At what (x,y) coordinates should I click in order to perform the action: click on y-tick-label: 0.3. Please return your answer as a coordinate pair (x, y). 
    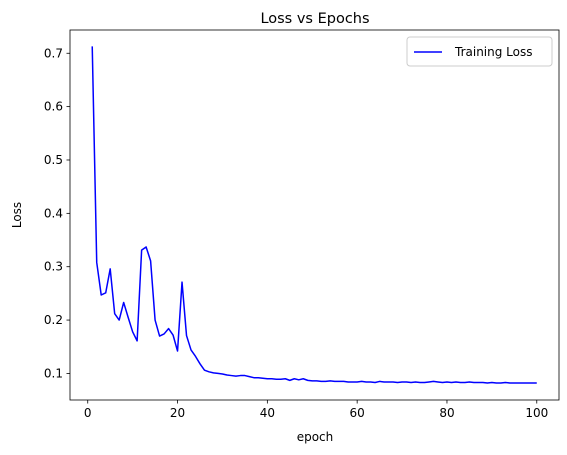
    Looking at the image, I should click on (53, 267).